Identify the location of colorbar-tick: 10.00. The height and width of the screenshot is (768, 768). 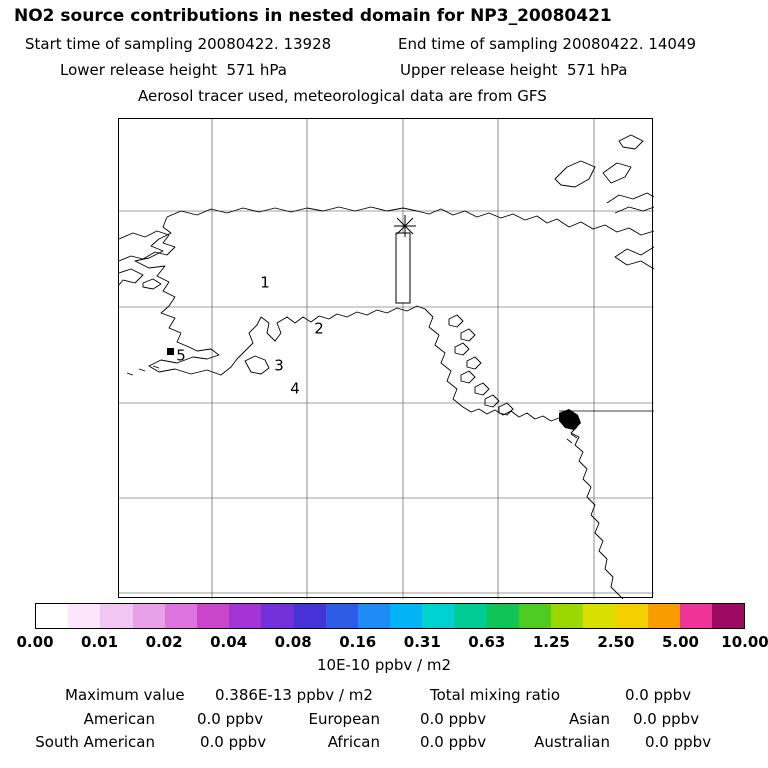
(744, 642).